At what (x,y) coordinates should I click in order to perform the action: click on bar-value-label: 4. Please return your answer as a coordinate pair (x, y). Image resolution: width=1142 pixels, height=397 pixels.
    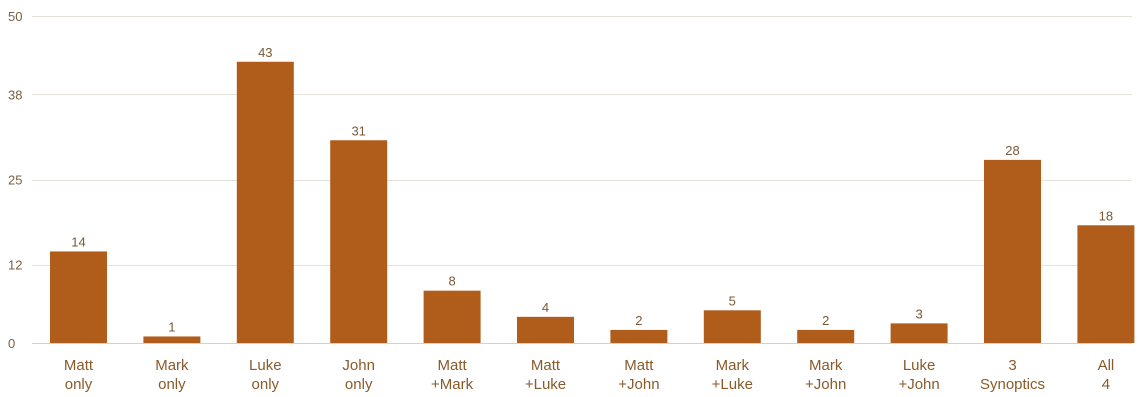
    Looking at the image, I should click on (545, 307).